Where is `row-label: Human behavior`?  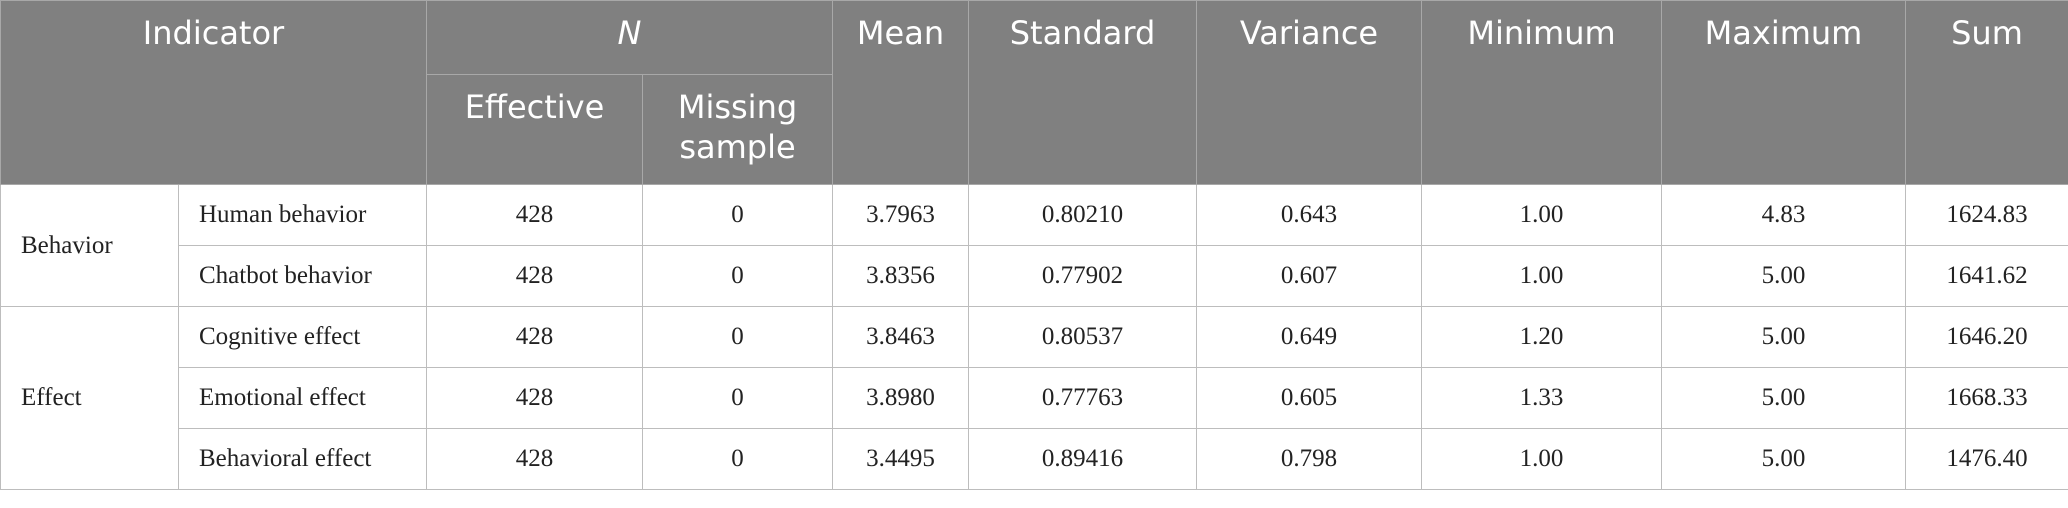
row-label: Human behavior is located at coordinates (302, 215).